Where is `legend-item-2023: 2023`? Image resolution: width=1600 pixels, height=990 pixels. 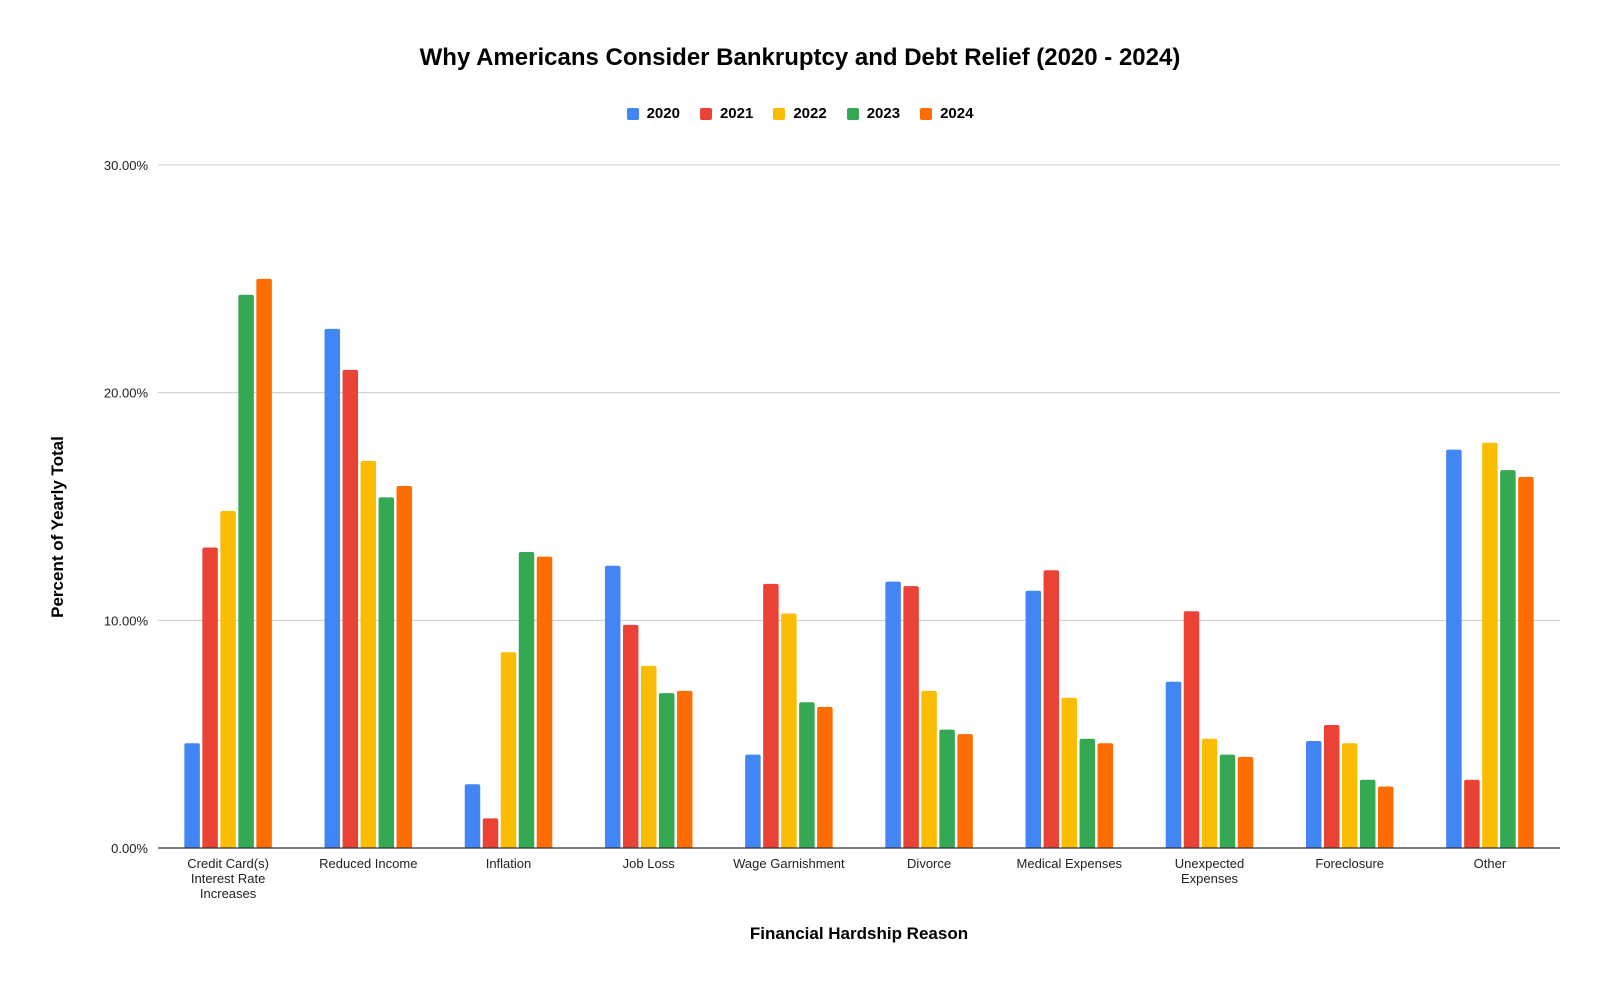 legend-item-2023: 2023 is located at coordinates (873, 113).